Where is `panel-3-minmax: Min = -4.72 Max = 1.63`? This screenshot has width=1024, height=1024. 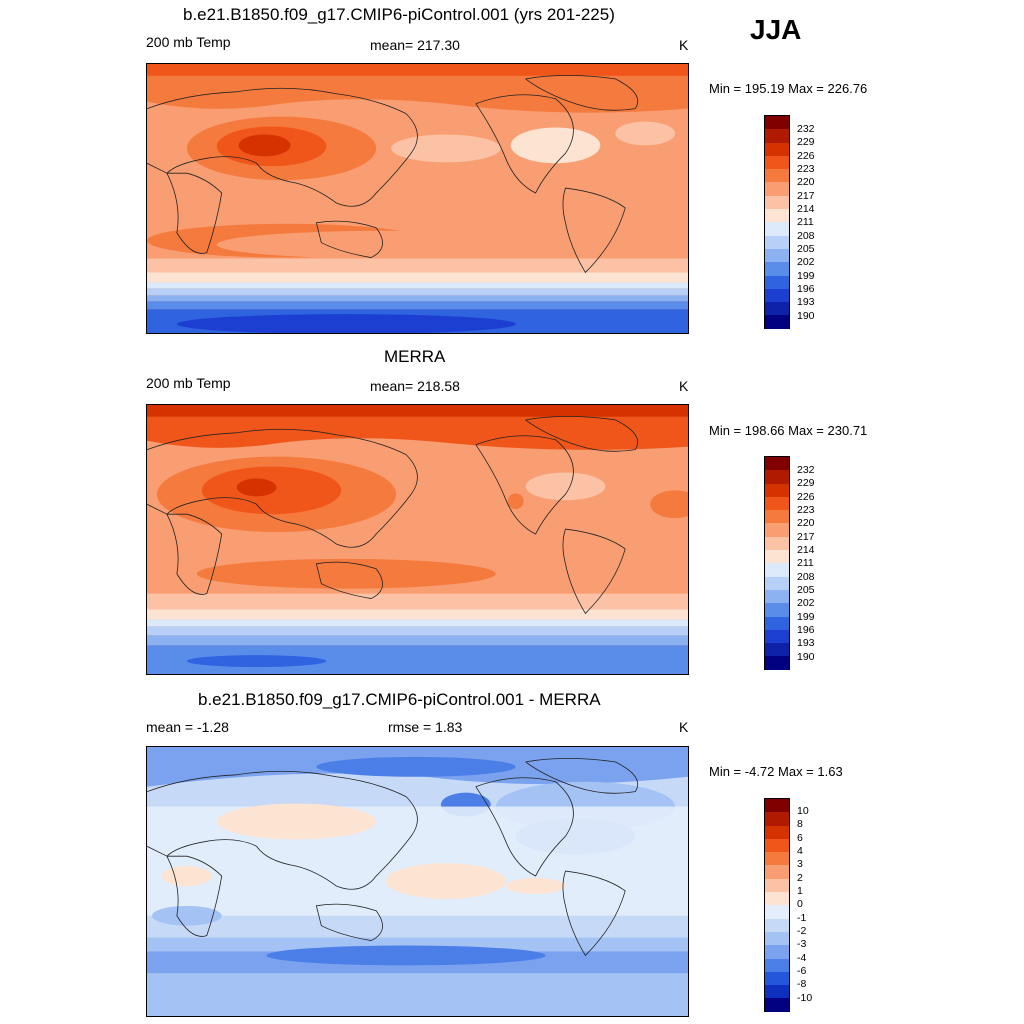 panel-3-minmax: Min = -4.72 Max = 1.63 is located at coordinates (776, 771).